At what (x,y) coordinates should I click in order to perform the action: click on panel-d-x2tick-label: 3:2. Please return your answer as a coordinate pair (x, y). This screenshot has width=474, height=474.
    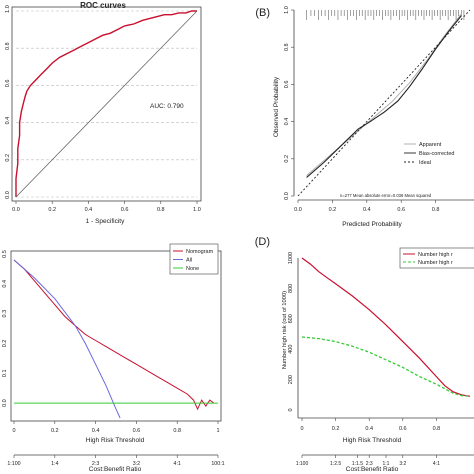
    Looking at the image, I should click on (402, 464).